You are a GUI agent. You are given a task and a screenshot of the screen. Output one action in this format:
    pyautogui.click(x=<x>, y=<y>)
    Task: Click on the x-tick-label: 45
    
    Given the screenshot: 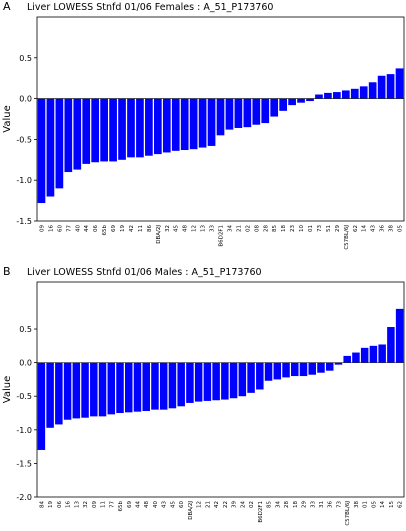 What is the action you would take?
    pyautogui.click(x=177, y=228)
    